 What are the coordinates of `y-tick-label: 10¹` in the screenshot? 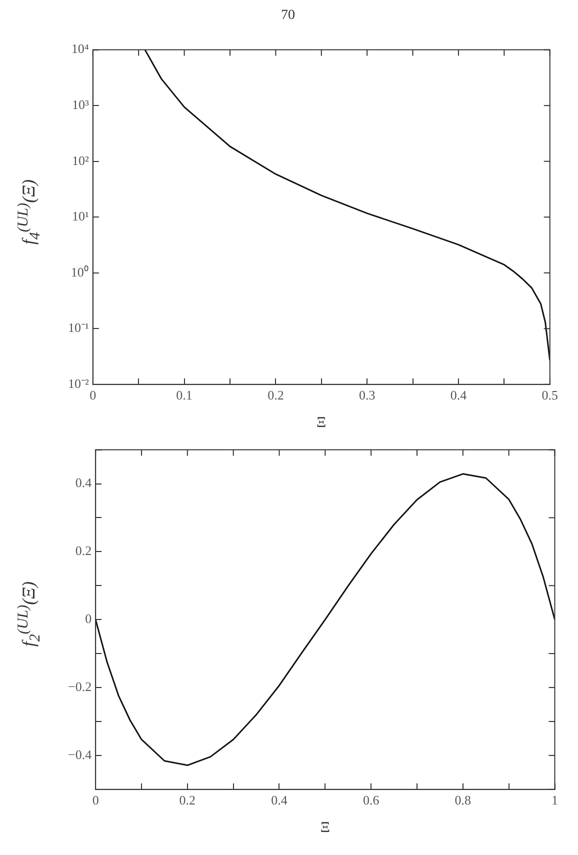 It's located at (80, 216).